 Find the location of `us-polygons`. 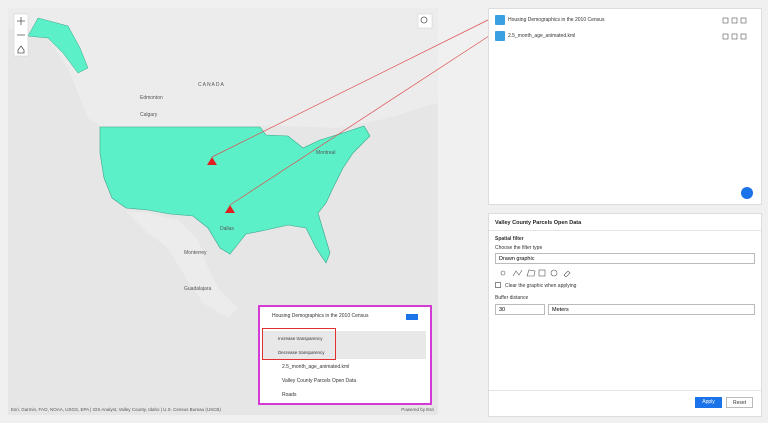

us-polygons is located at coordinates (235, 194).